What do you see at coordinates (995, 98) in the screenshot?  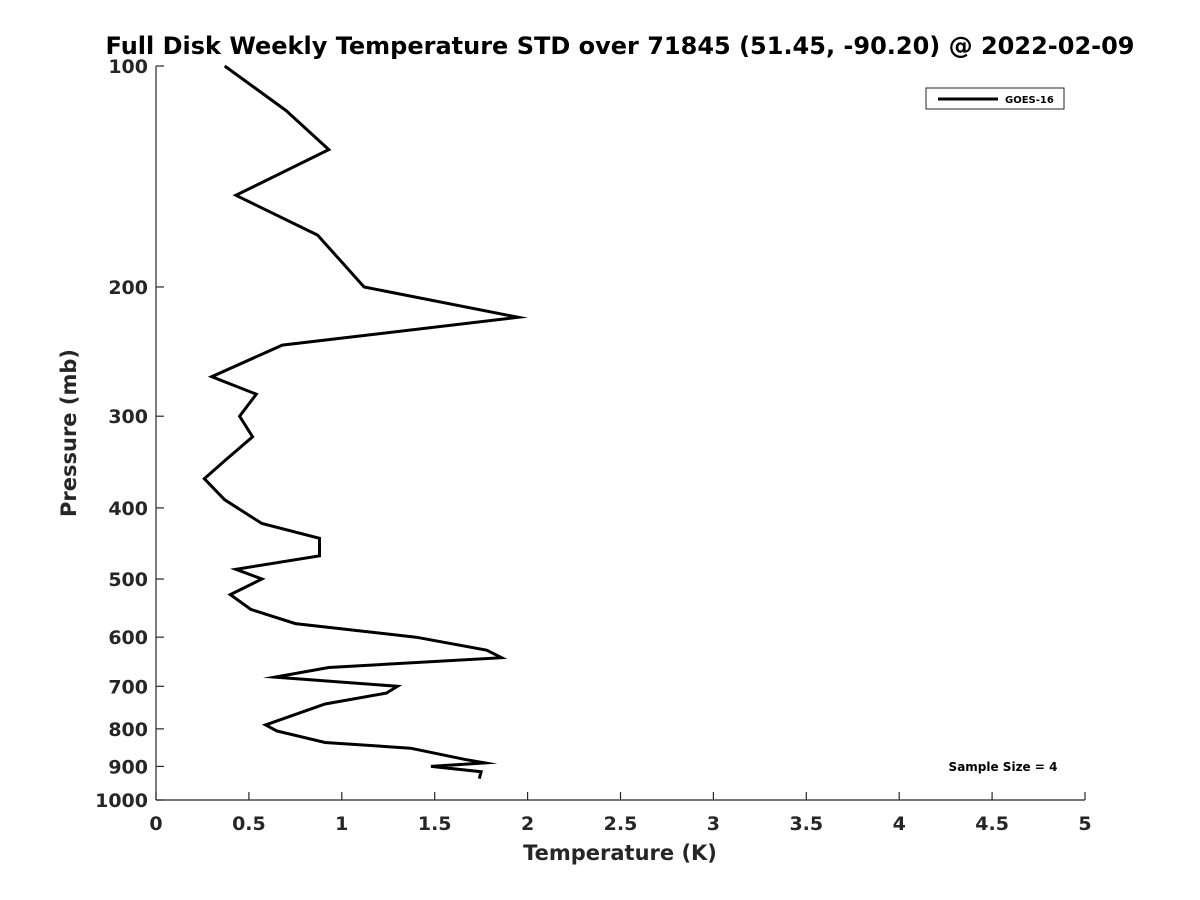 I see `legend: GOES-16` at bounding box center [995, 98].